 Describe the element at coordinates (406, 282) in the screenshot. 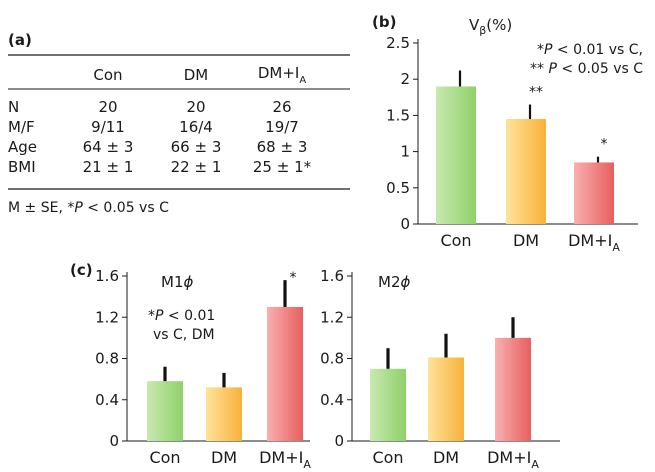

I see `title-phi: ϕ` at that location.